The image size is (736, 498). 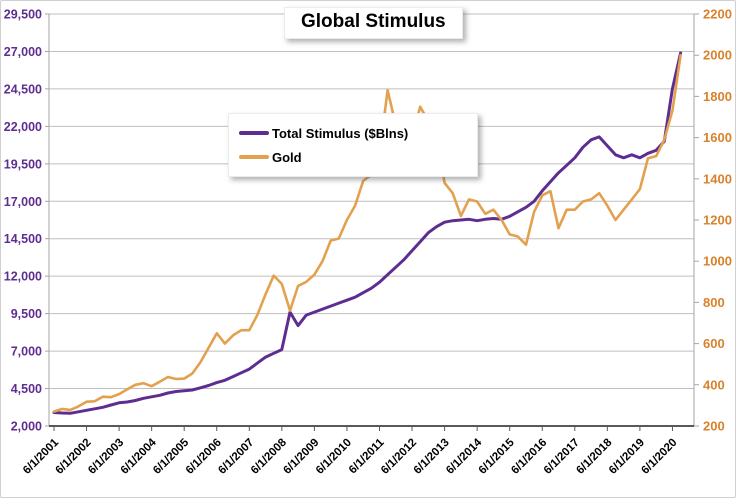 I want to click on y-axis-label-left: 19,500, so click(x=23, y=164).